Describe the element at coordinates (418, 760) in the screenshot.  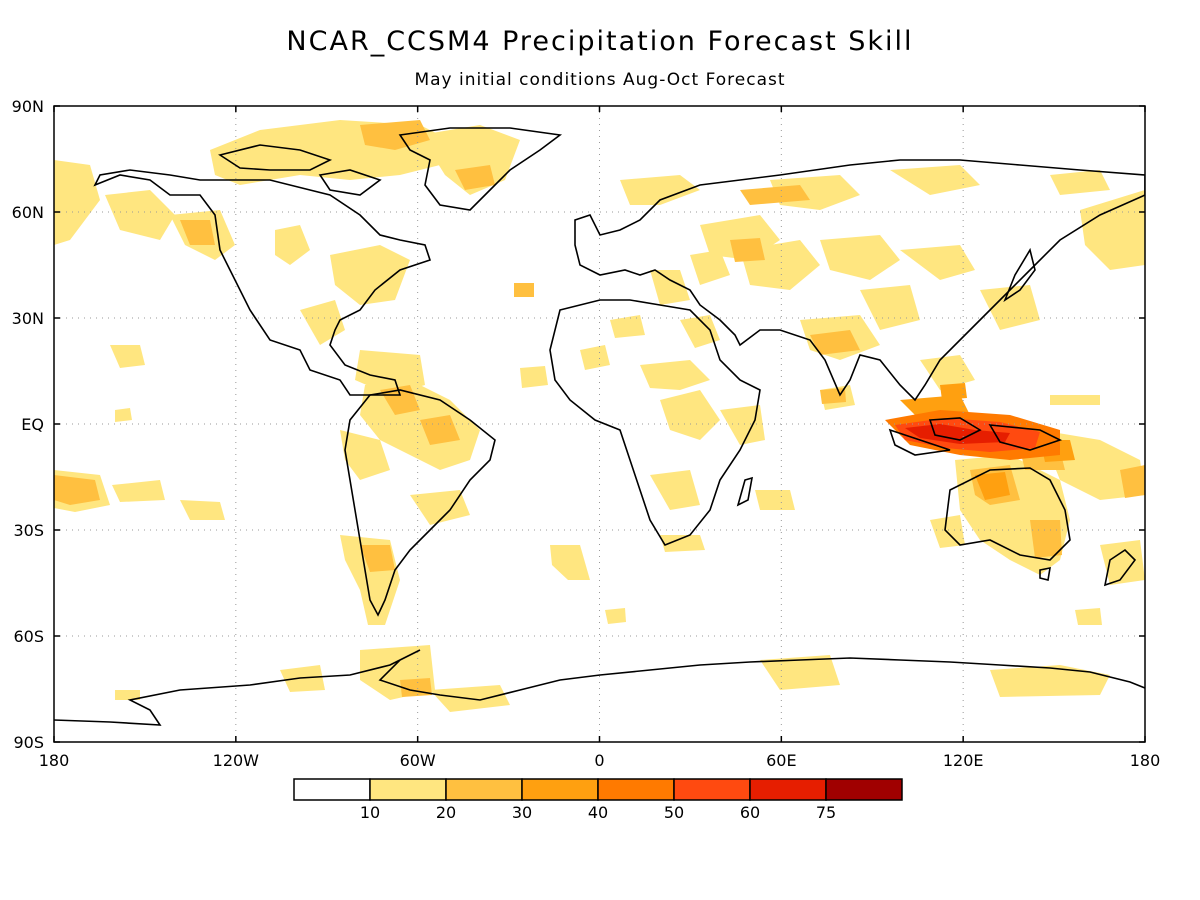
I see `lon-tick-label: 60W` at that location.